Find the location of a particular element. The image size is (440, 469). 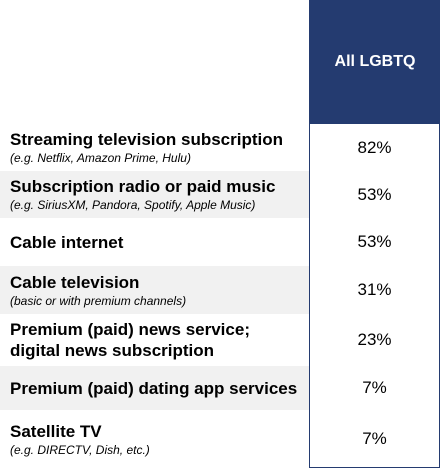

row-label-cell: Premium (paid) dating app services is located at coordinates (154, 388).